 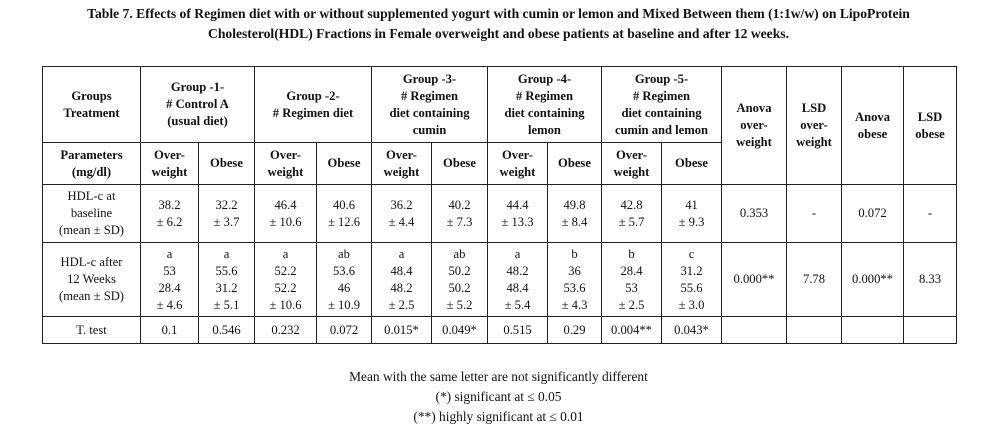 What do you see at coordinates (631, 279) in the screenshot?
I see `data-cell: b 28.4 53 ± 2.5` at bounding box center [631, 279].